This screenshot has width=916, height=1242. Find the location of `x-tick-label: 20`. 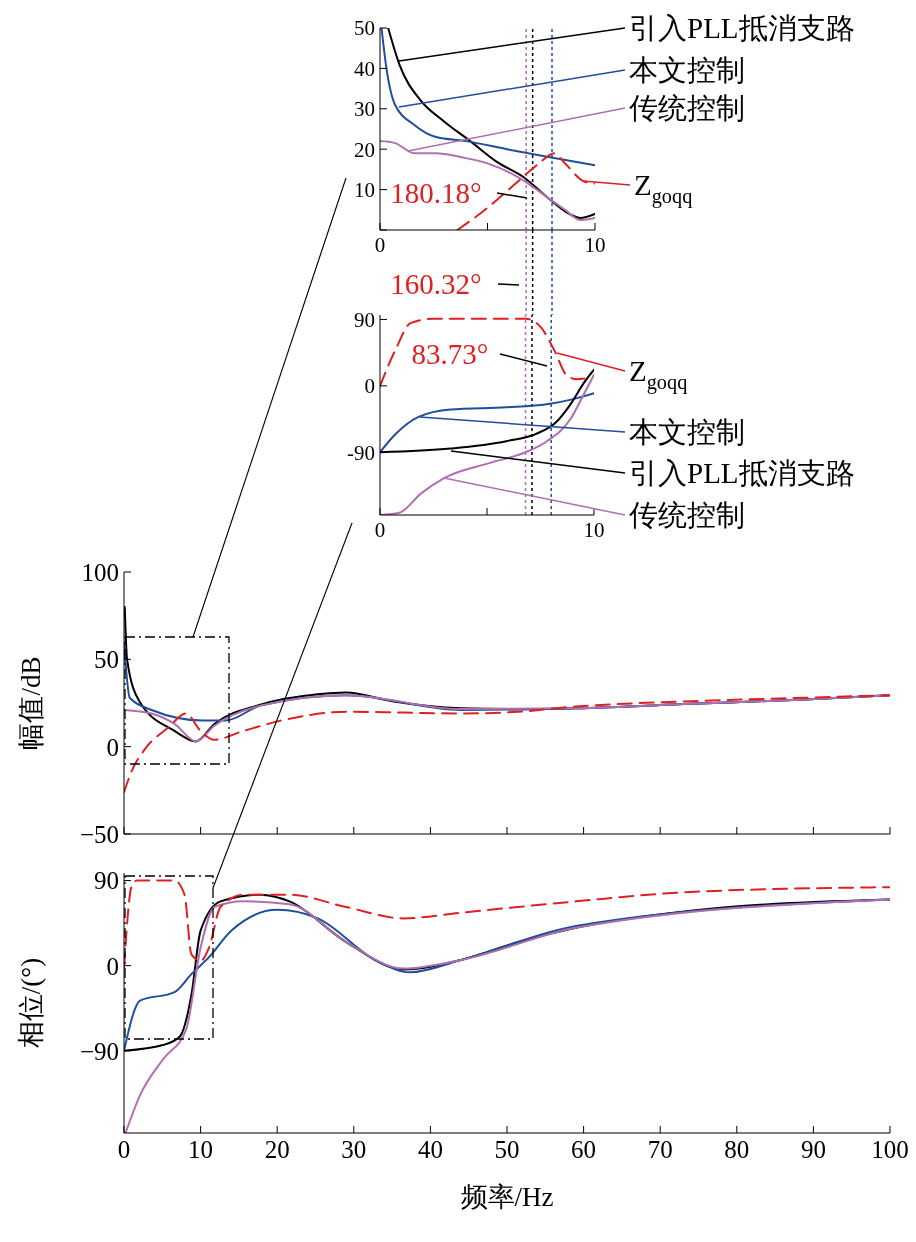

x-tick-label: 20 is located at coordinates (277, 1149).